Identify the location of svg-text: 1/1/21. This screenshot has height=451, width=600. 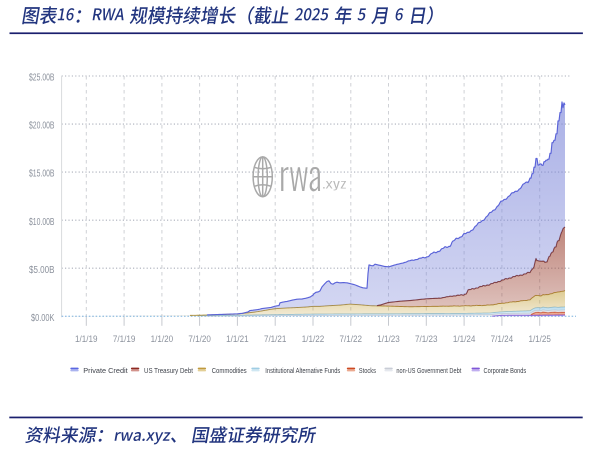
(237, 339).